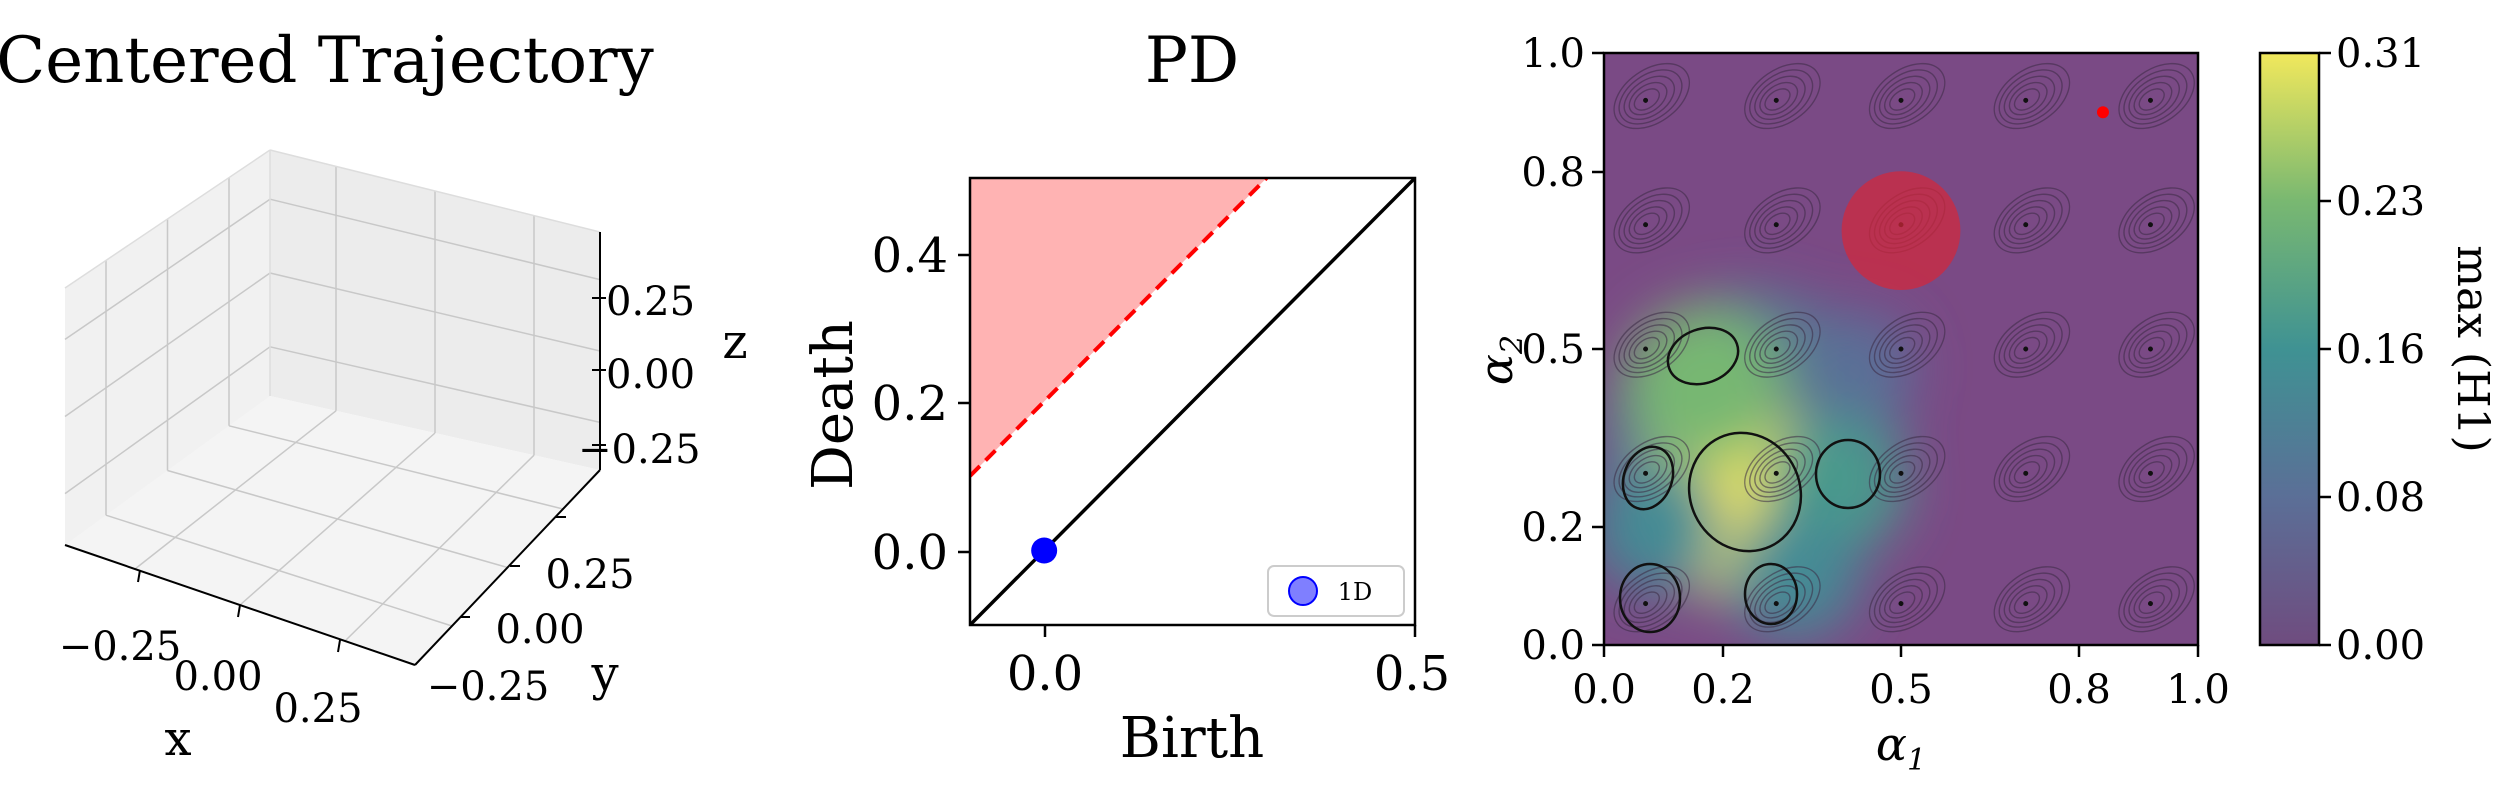 This screenshot has width=2513, height=805. What do you see at coordinates (1045, 674) in the screenshot?
I see `pd-x-tick-label: 0.0` at bounding box center [1045, 674].